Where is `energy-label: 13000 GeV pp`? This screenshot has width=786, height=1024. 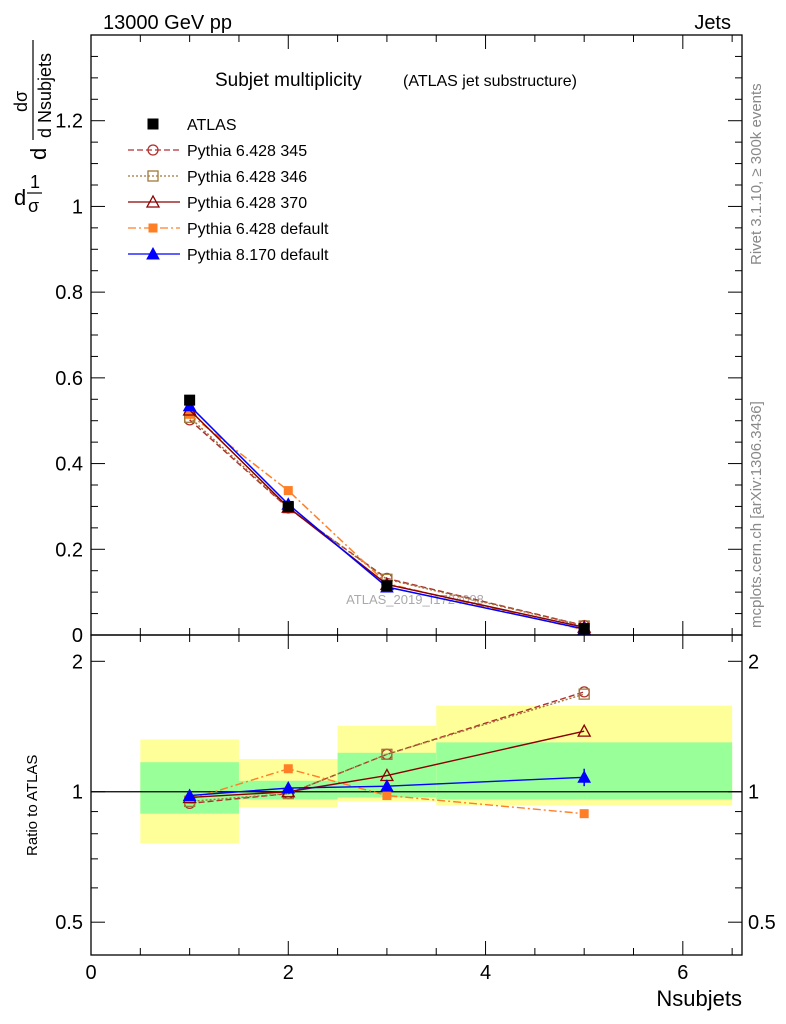
energy-label: 13000 GeV pp is located at coordinates (167, 23).